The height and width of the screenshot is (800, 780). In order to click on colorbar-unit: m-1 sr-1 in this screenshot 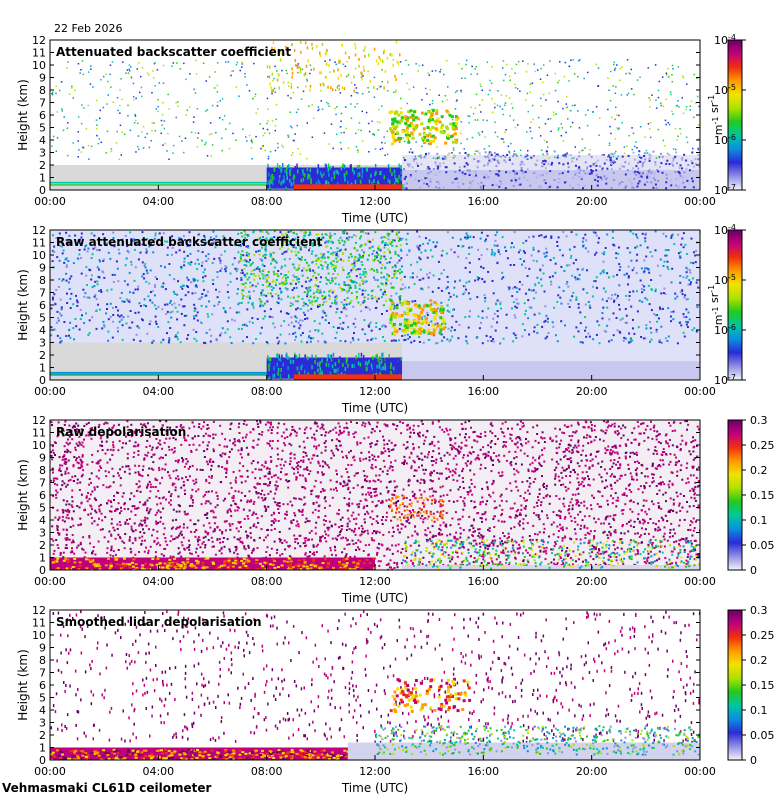, I will do `click(716, 115)`.